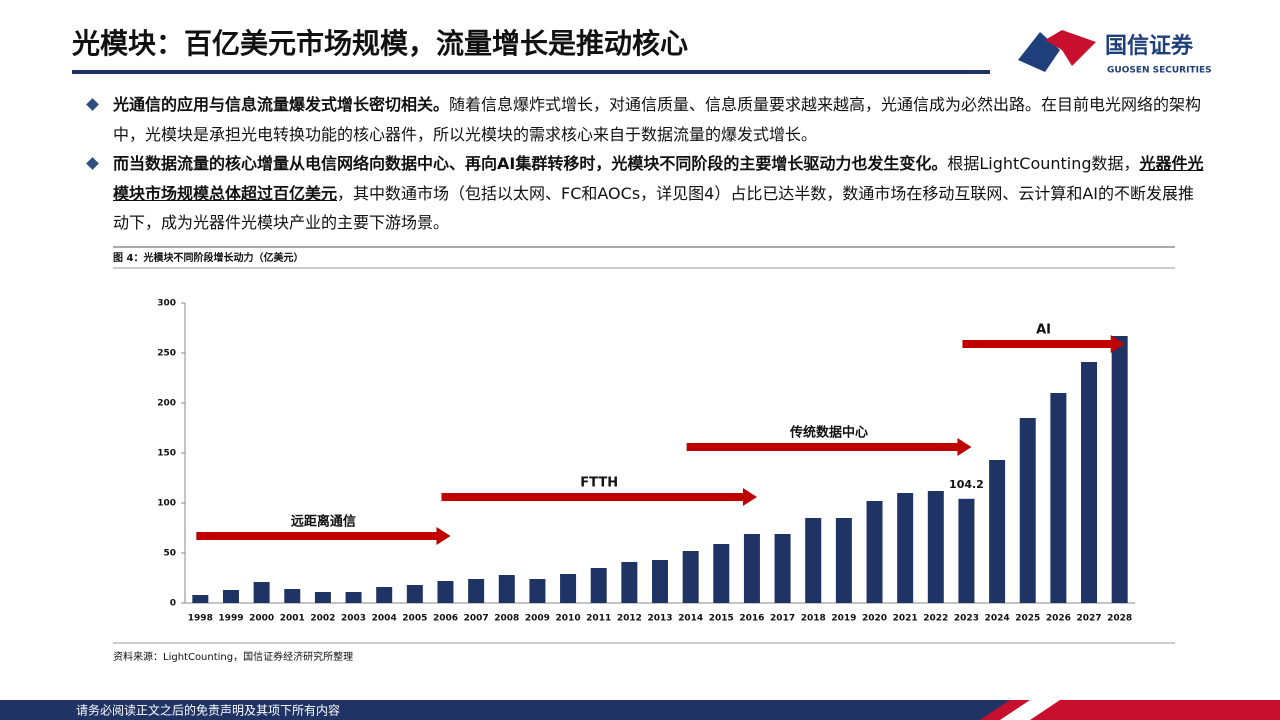 The width and height of the screenshot is (1280, 720). What do you see at coordinates (233, 656) in the screenshot?
I see `source-note: 资料来源：LightCounting，国信证券经济研究所整理` at bounding box center [233, 656].